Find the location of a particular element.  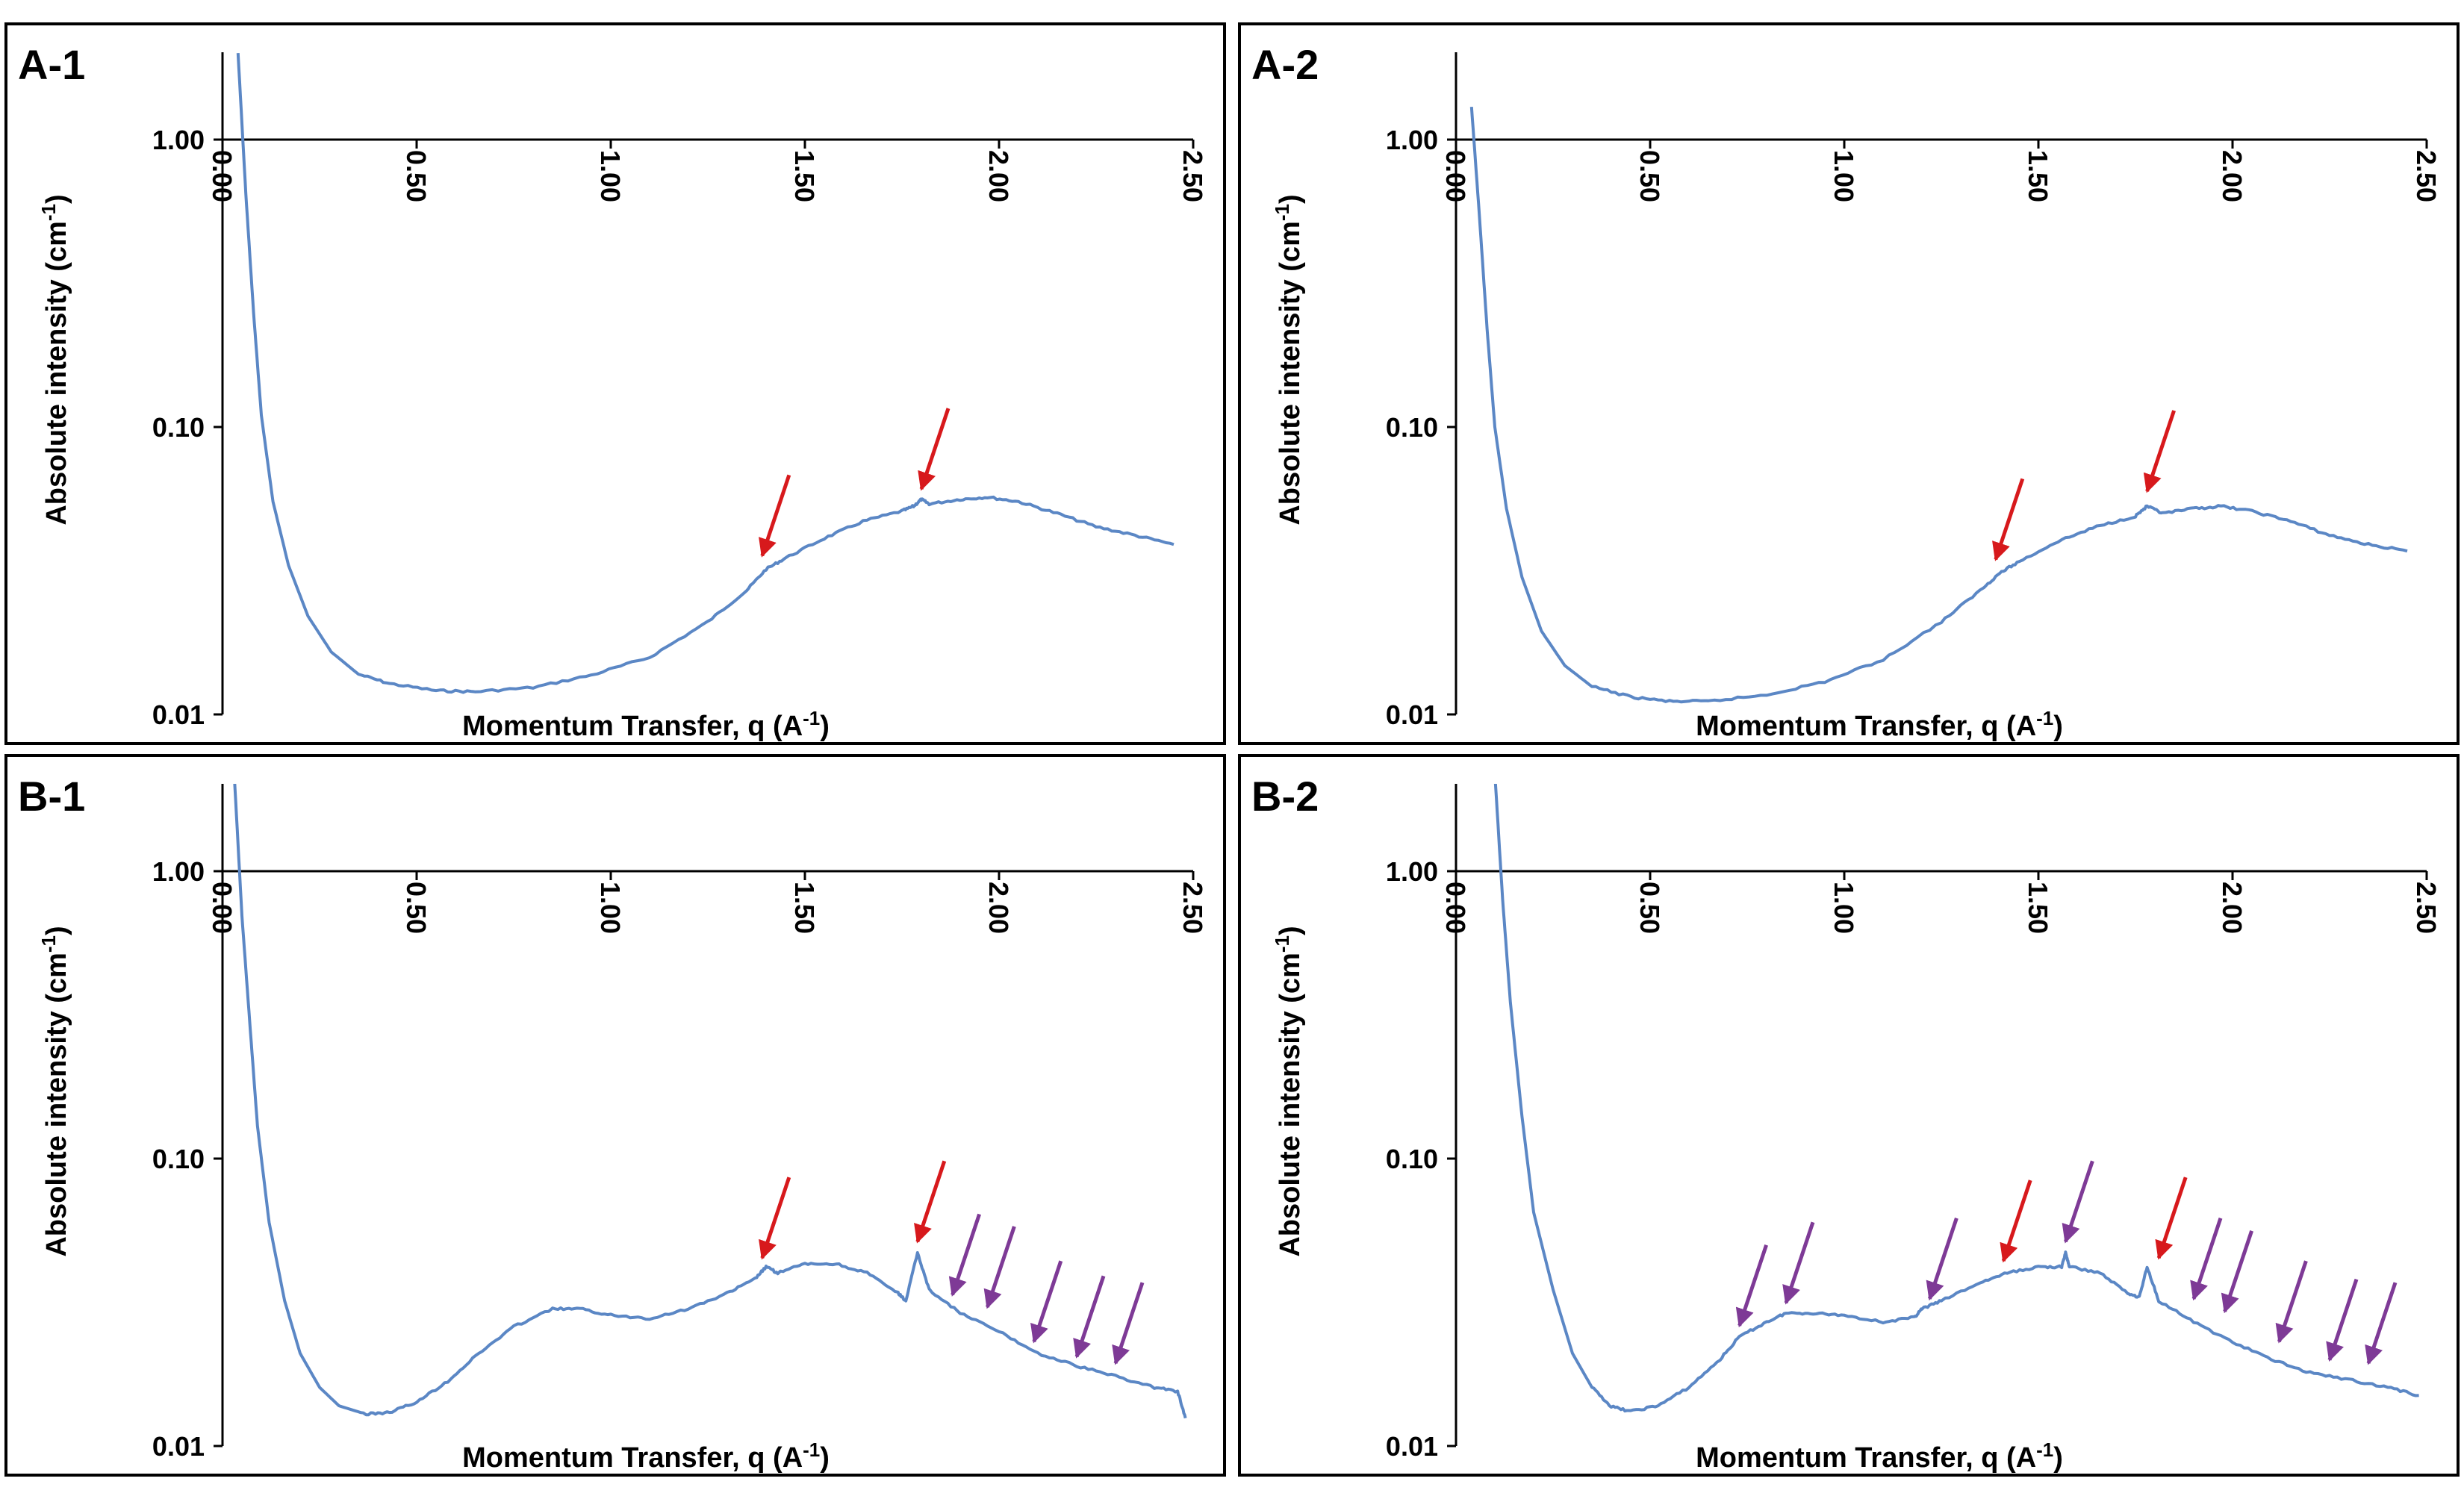

panel-label: A-1 is located at coordinates (51, 64).